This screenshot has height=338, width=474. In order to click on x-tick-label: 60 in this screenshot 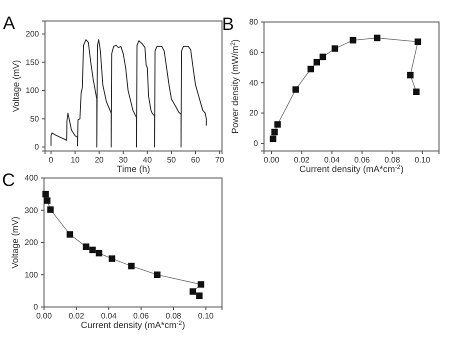, I will do `click(196, 160)`.